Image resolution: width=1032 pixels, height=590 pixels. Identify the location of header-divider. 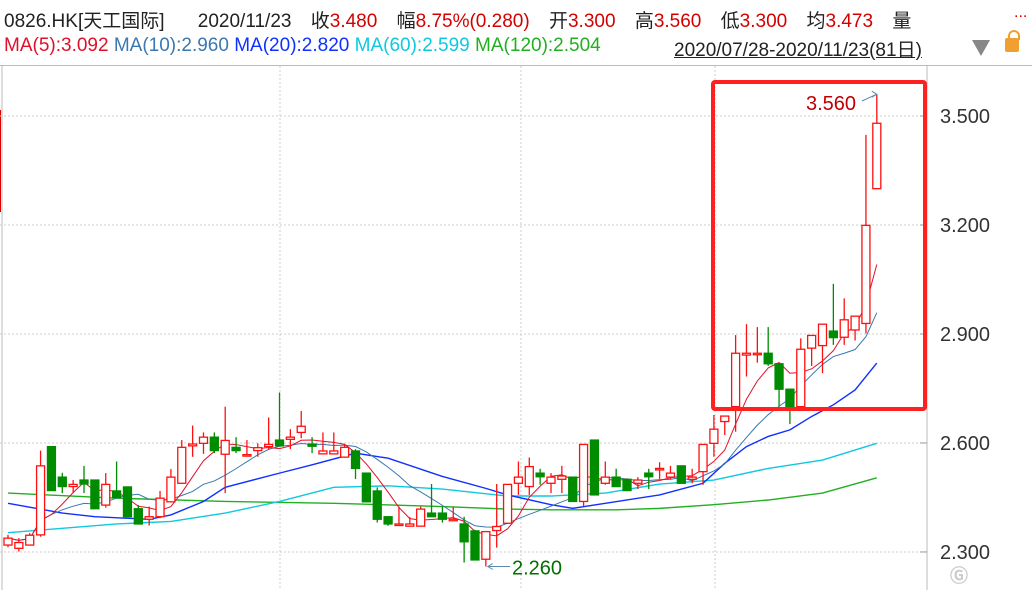
(516, 65).